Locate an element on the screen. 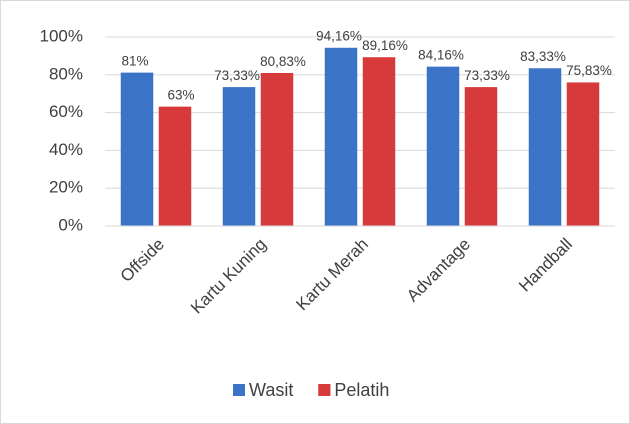 The image size is (630, 424). value-label: 81% is located at coordinates (134, 60).